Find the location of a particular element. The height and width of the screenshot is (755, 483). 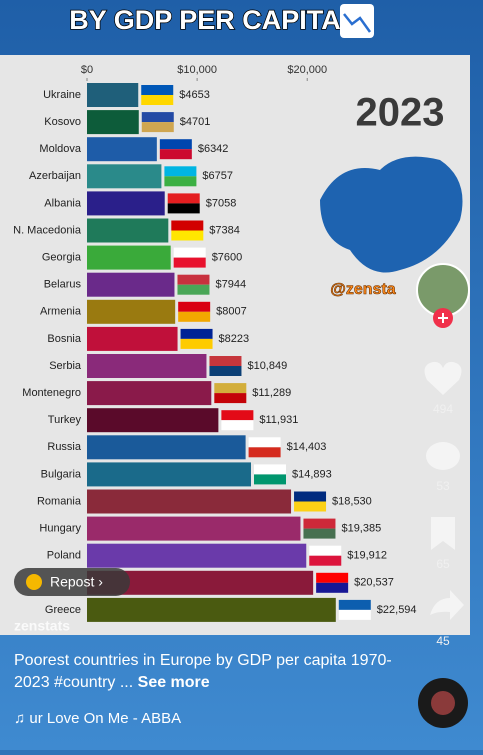

follow-plus is located at coordinates (443, 318).